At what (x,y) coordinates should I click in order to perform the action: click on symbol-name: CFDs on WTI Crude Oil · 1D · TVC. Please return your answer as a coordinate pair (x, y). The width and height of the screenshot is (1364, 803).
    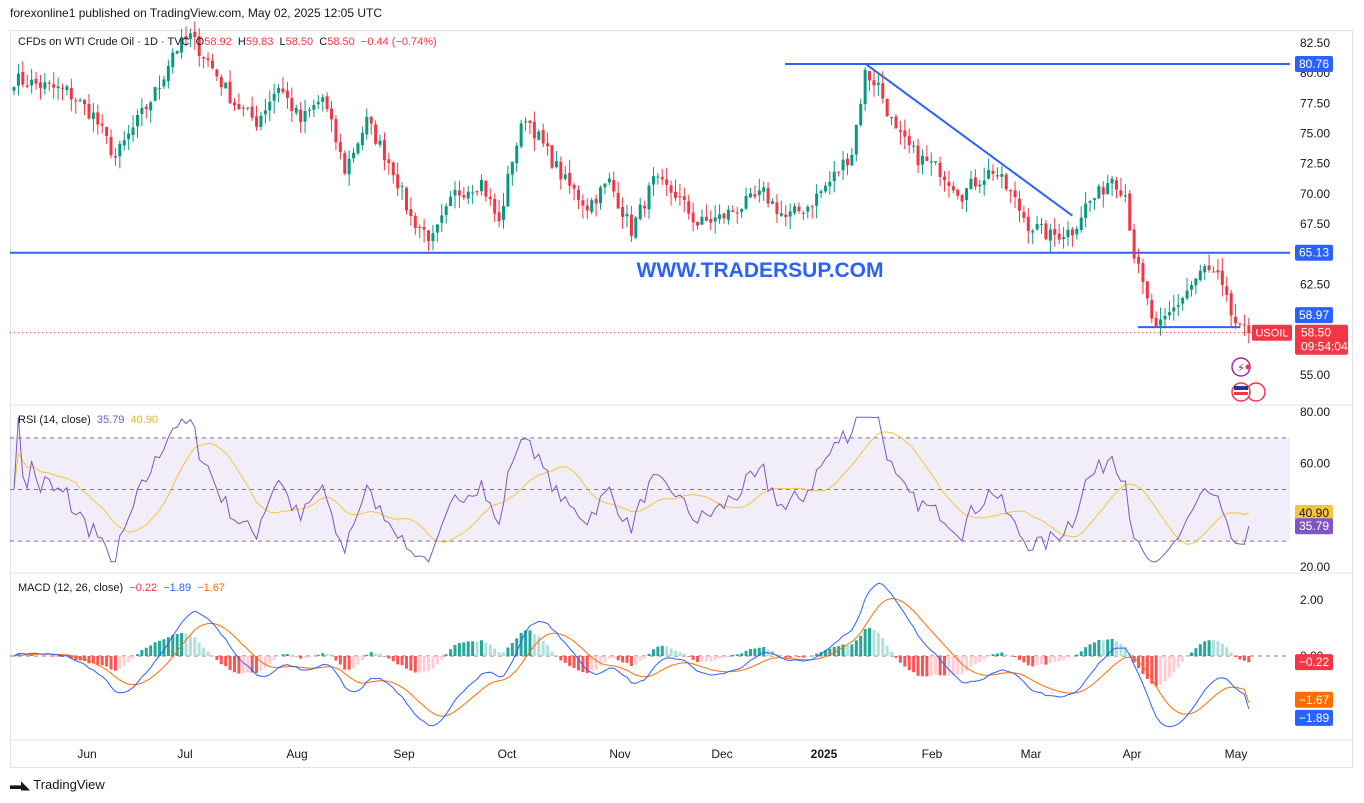
    Looking at the image, I should click on (104, 42).